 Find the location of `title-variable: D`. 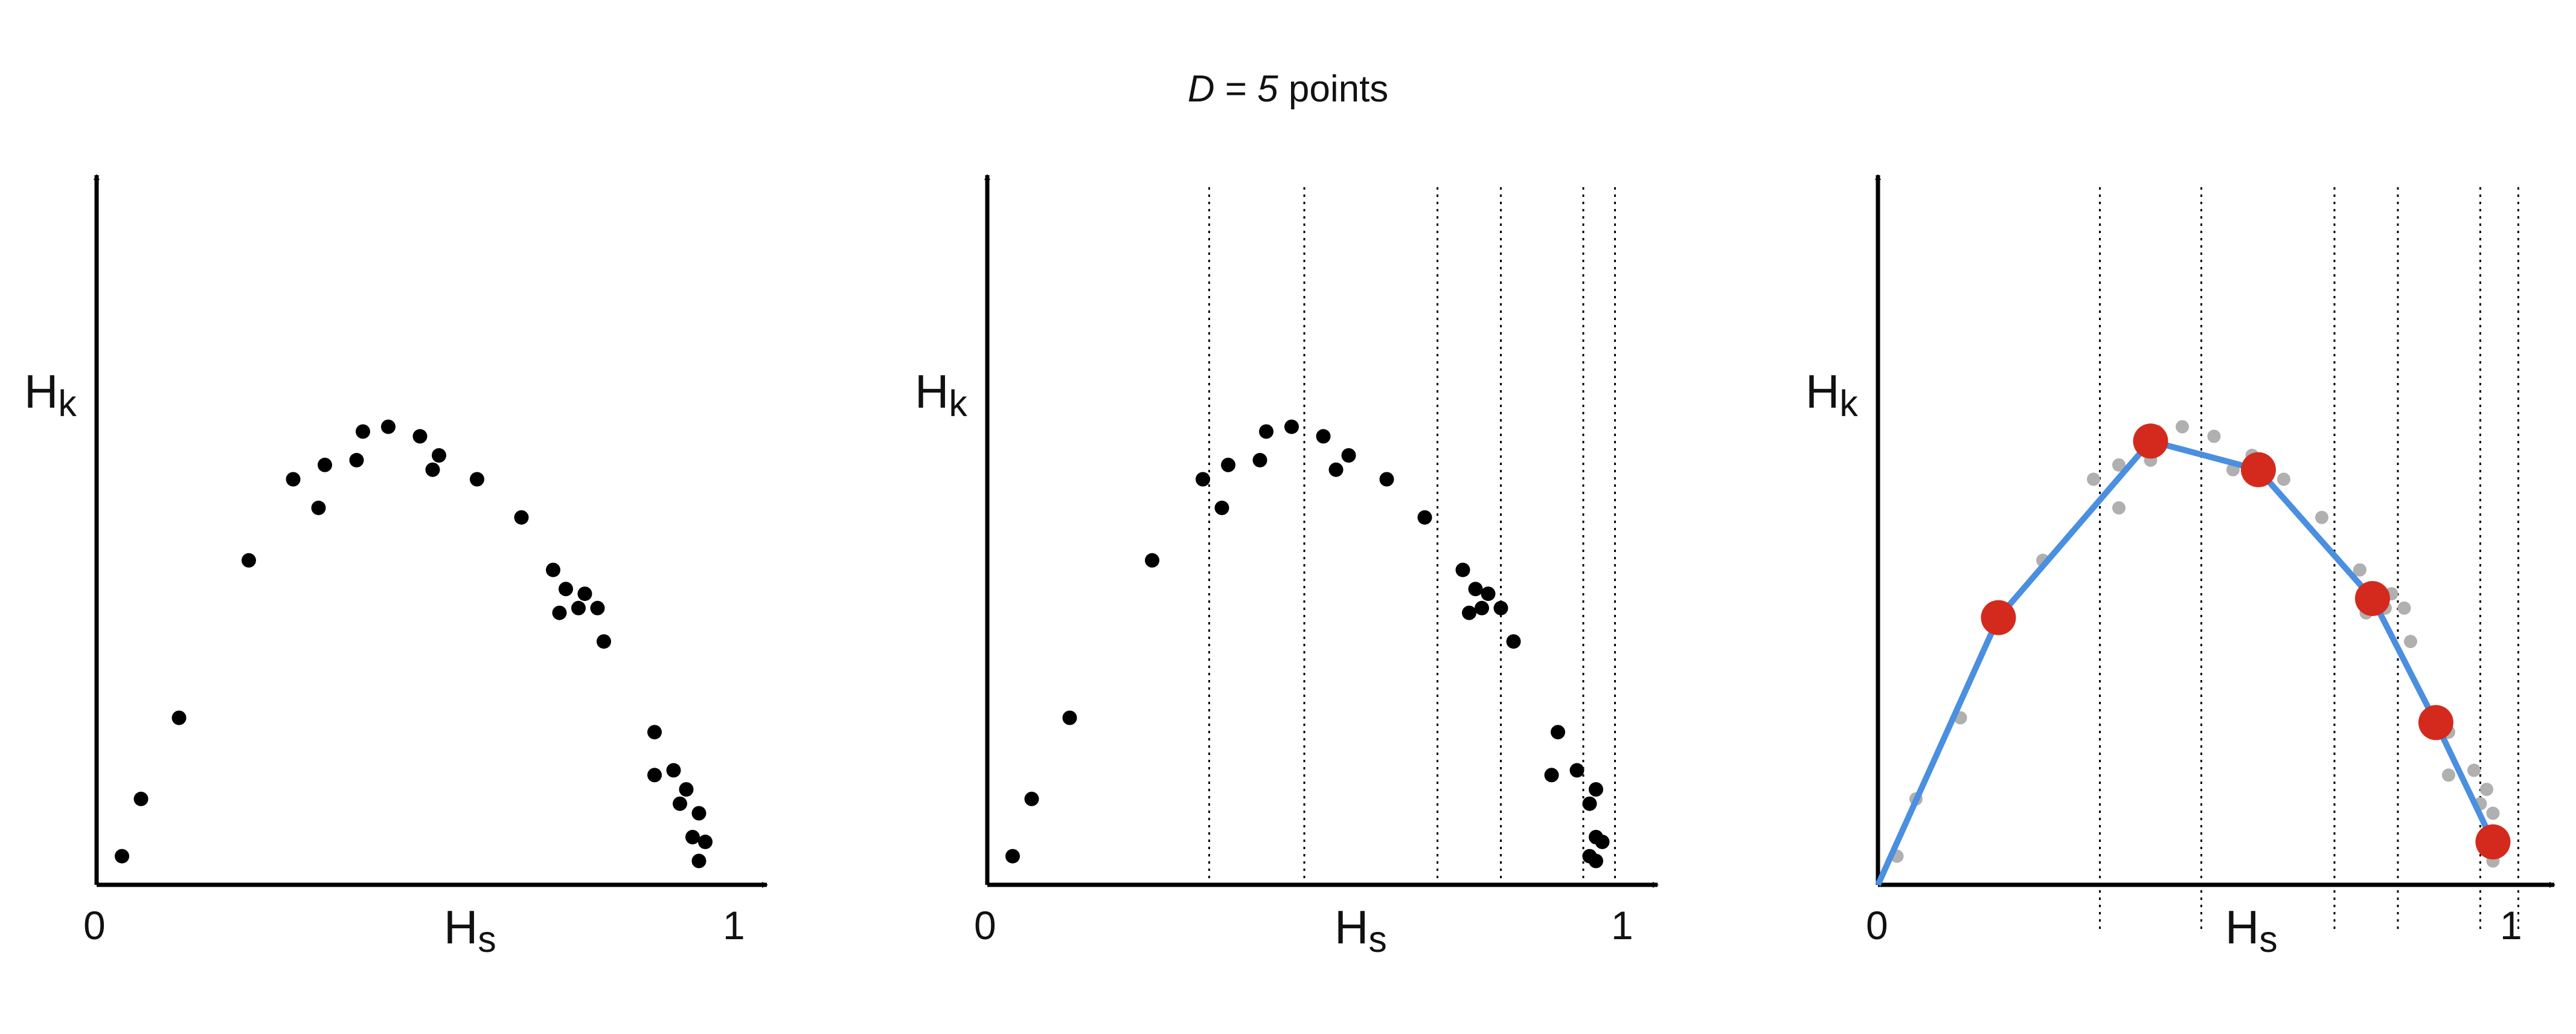

title-variable: D is located at coordinates (1201, 89).